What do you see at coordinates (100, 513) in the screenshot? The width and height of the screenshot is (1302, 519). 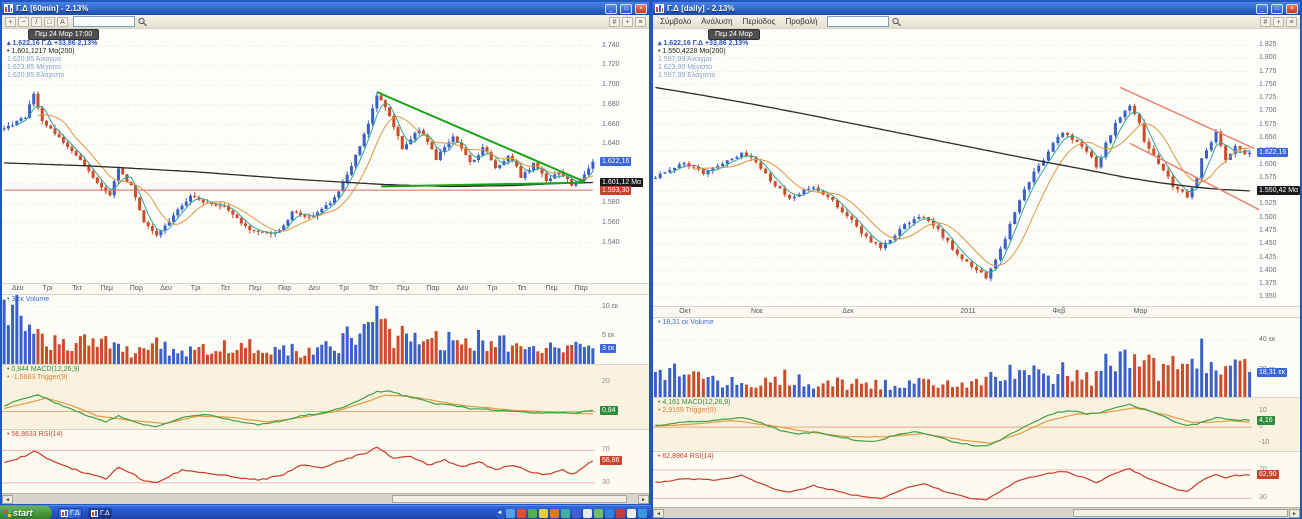 I see `taskbar-app-daily: Γ.Δ` at bounding box center [100, 513].